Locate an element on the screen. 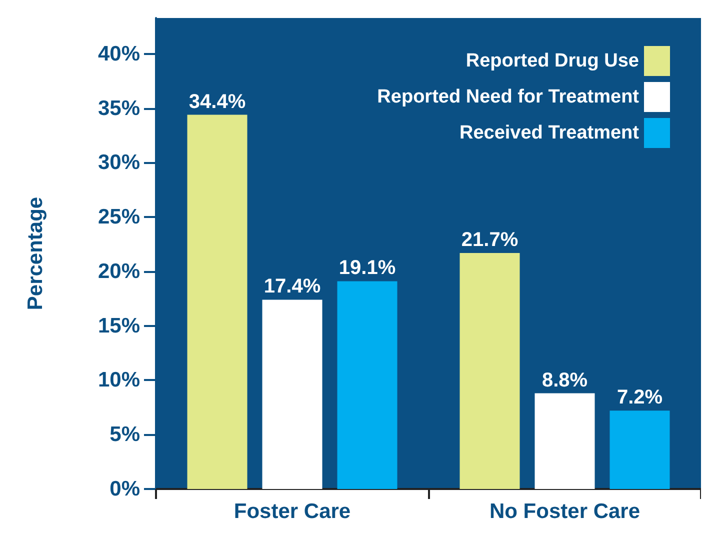  y-axis-title: Percentage is located at coordinates (35, 253).